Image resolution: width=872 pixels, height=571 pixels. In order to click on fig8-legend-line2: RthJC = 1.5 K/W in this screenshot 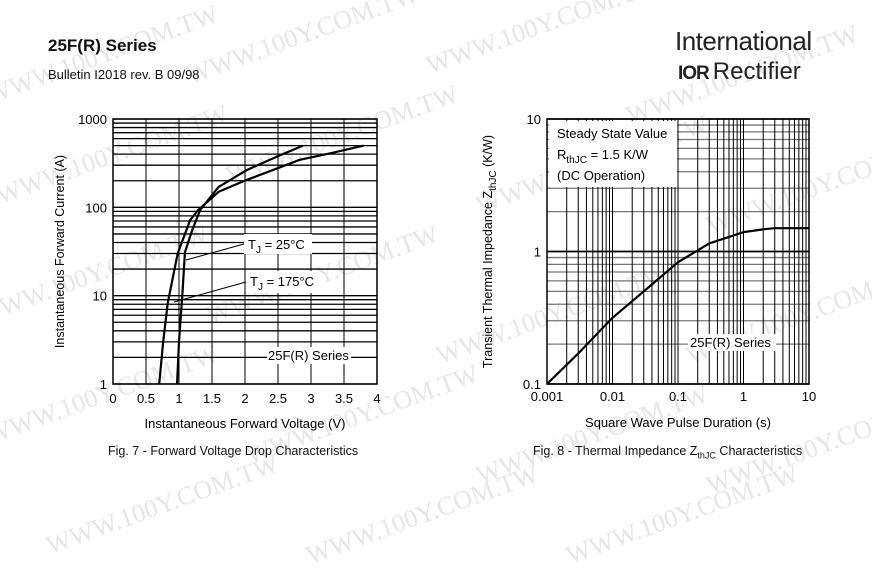, I will do `click(603, 156)`.